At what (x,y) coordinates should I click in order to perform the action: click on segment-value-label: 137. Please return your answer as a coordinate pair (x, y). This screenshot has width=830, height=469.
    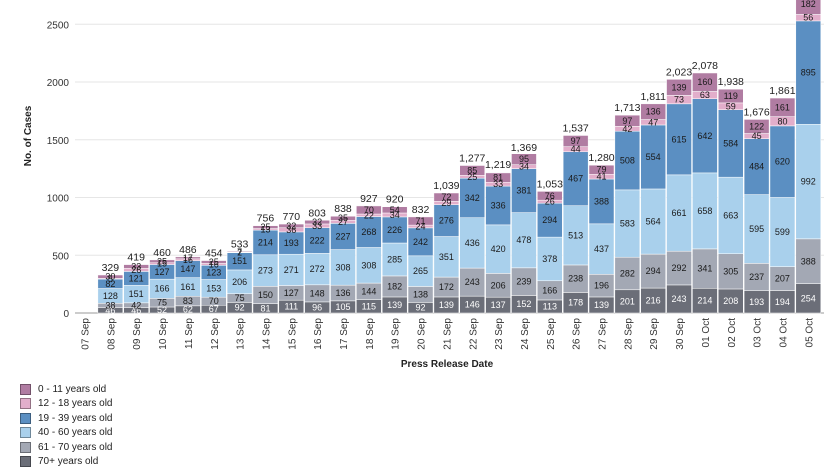
    Looking at the image, I should click on (498, 305).